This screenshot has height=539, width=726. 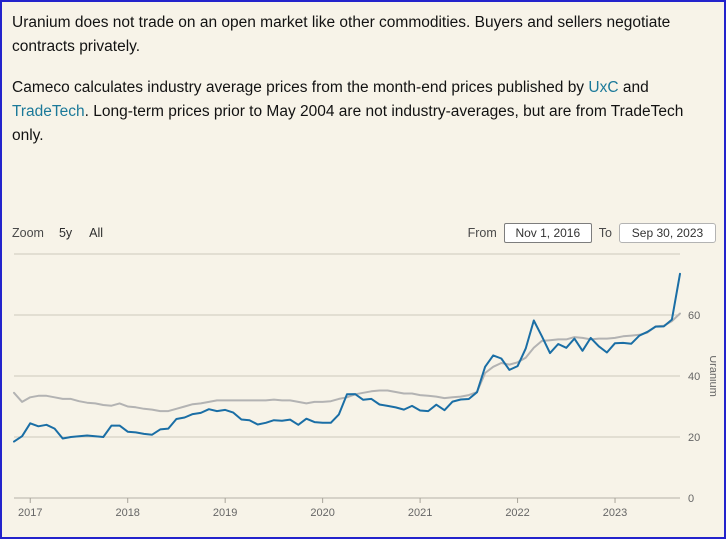 What do you see at coordinates (691, 499) in the screenshot?
I see `y-tick-label: 0` at bounding box center [691, 499].